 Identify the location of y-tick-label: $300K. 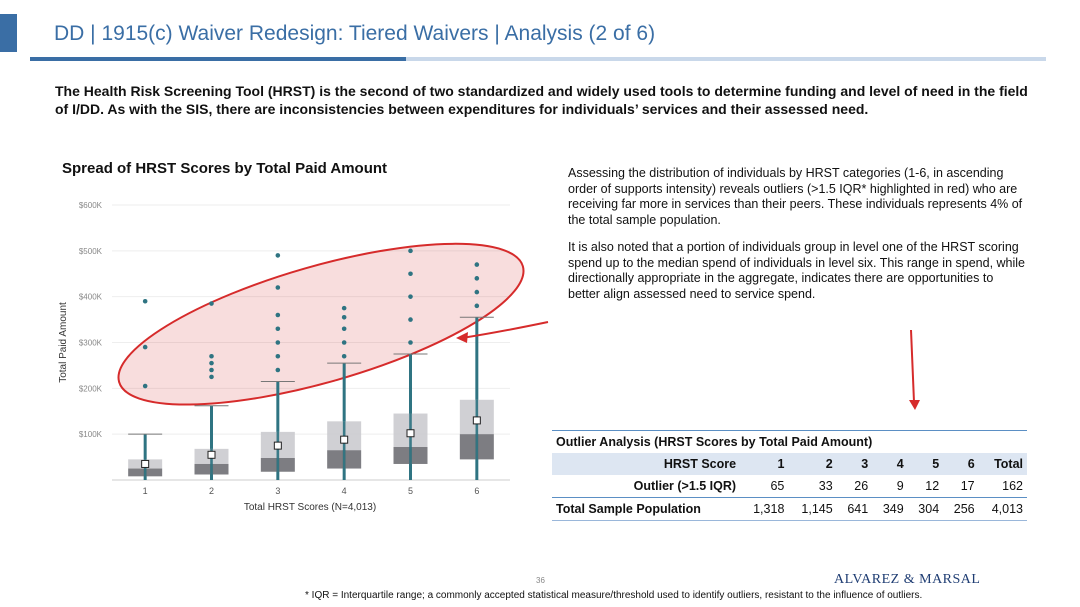
(91, 343).